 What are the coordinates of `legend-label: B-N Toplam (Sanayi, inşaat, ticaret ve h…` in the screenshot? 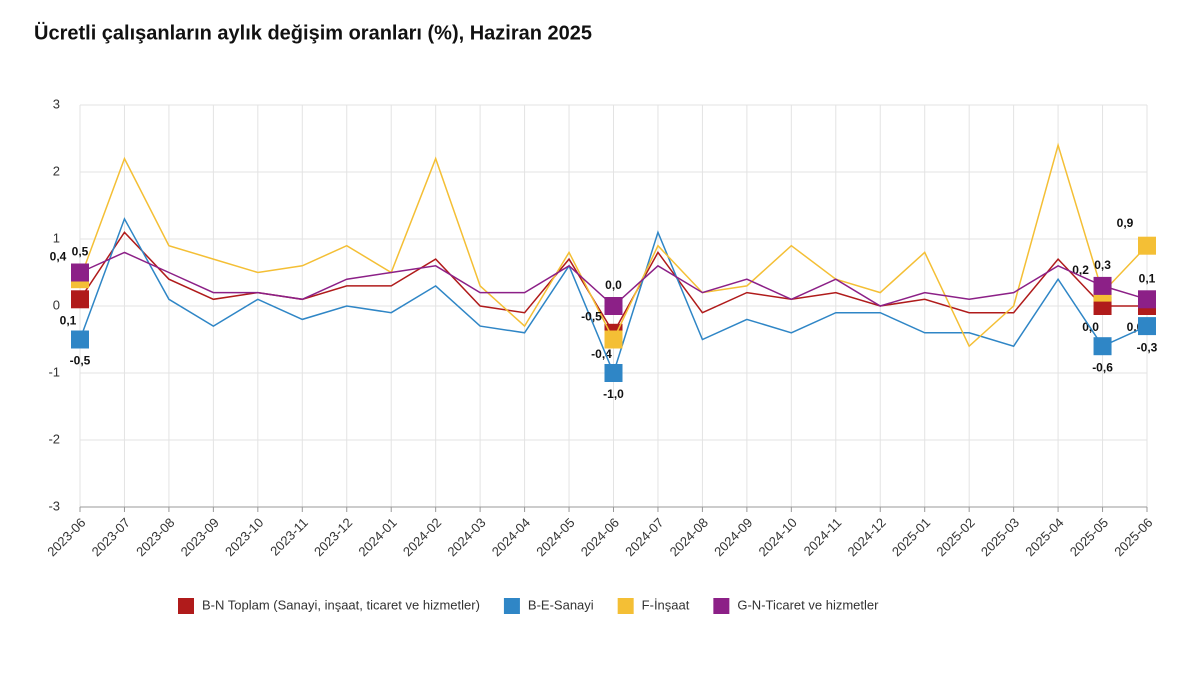 It's located at (341, 604).